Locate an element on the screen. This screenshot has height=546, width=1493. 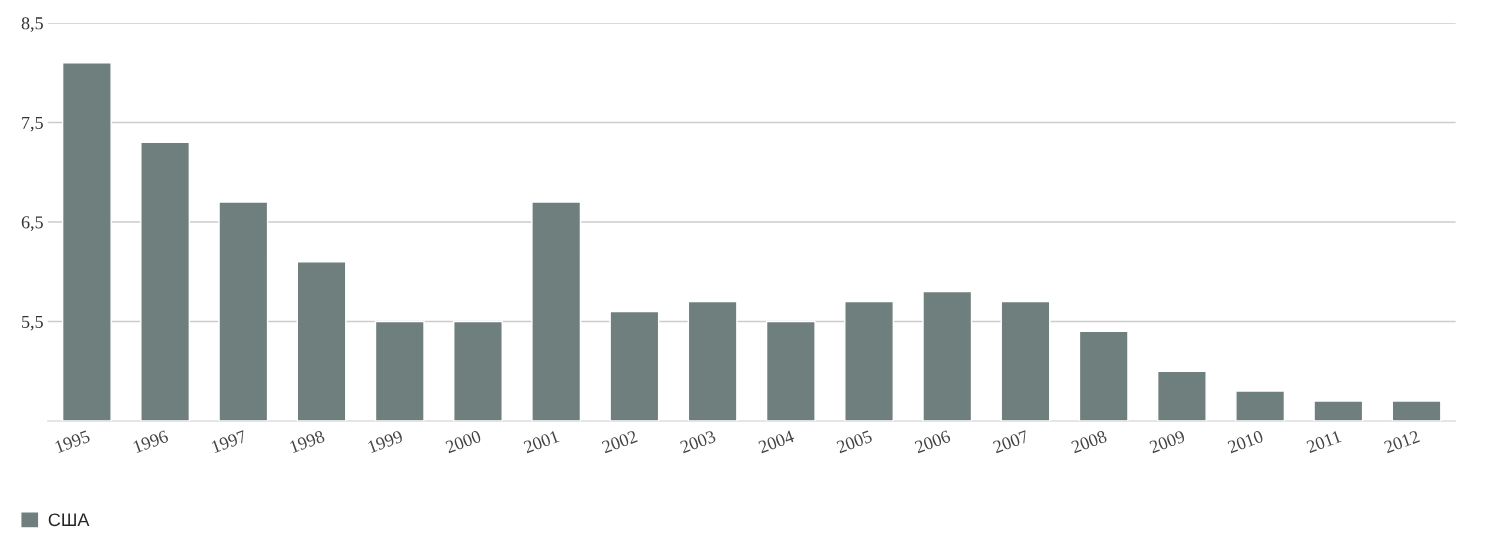
x-tick-label: 1998 is located at coordinates (307, 442).